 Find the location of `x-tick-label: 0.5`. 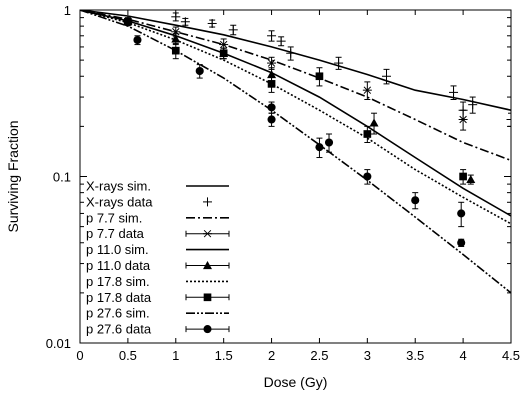

x-tick-label: 0.5 is located at coordinates (128, 355).